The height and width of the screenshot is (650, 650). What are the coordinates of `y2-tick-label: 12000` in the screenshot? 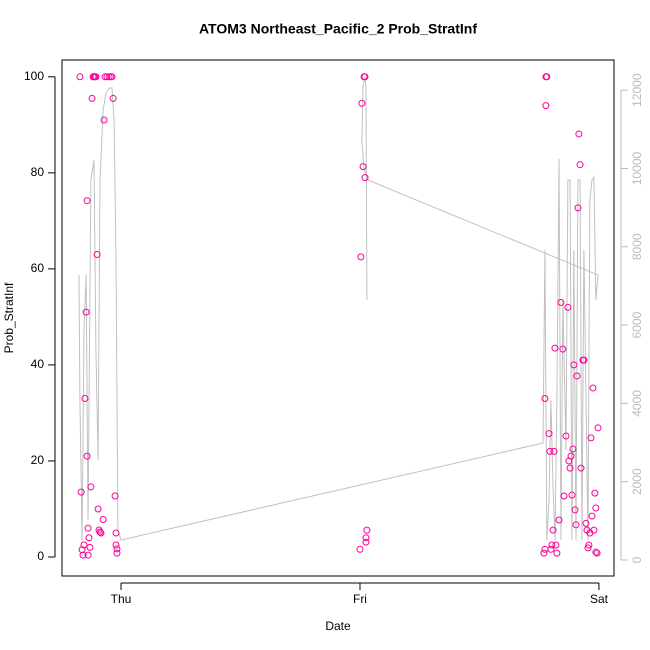 It's located at (637, 90).